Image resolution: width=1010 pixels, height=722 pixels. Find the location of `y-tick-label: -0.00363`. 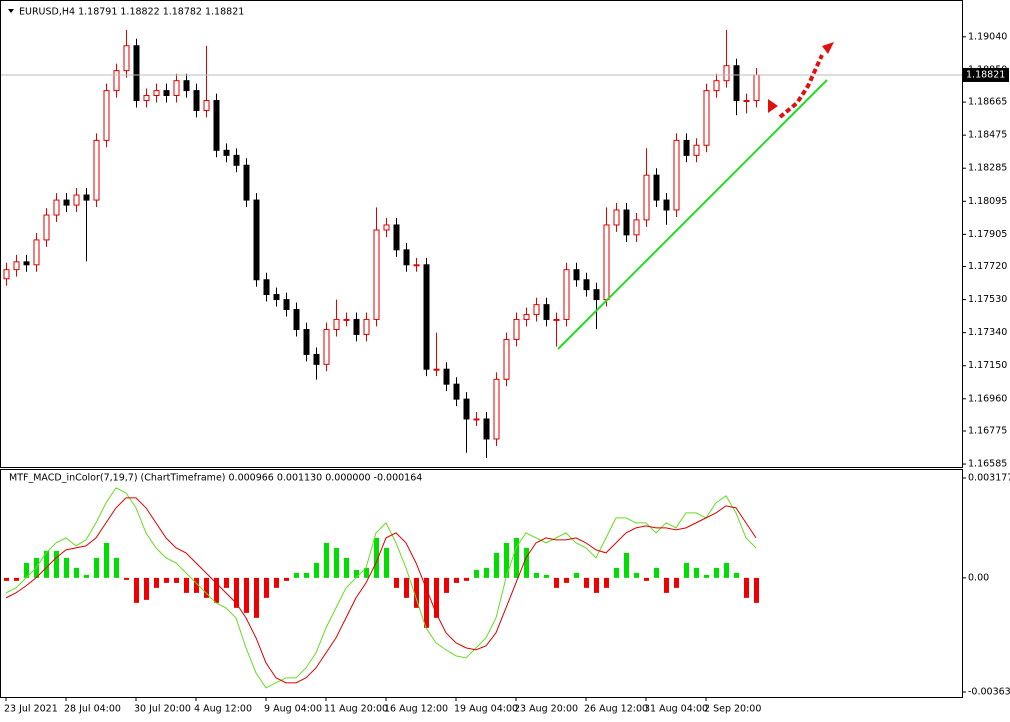

y-tick-label: -0.00363 is located at coordinates (989, 692).